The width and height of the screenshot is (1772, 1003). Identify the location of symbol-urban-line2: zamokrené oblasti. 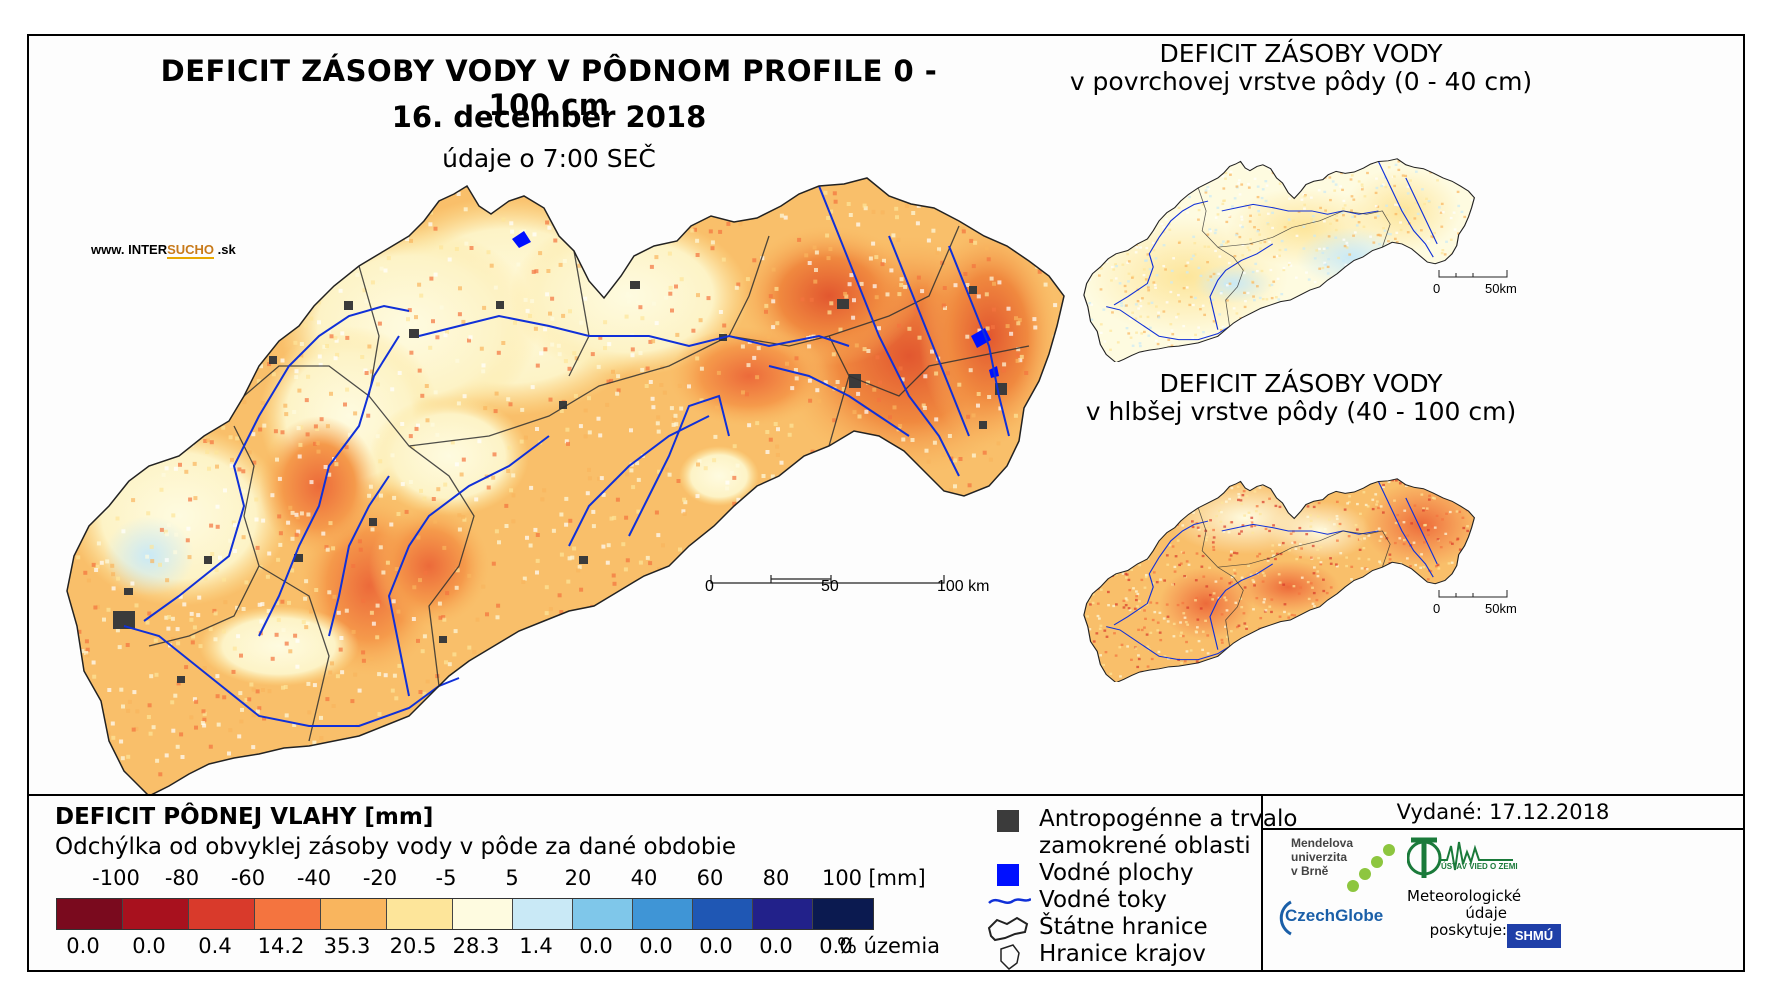
(1145, 846).